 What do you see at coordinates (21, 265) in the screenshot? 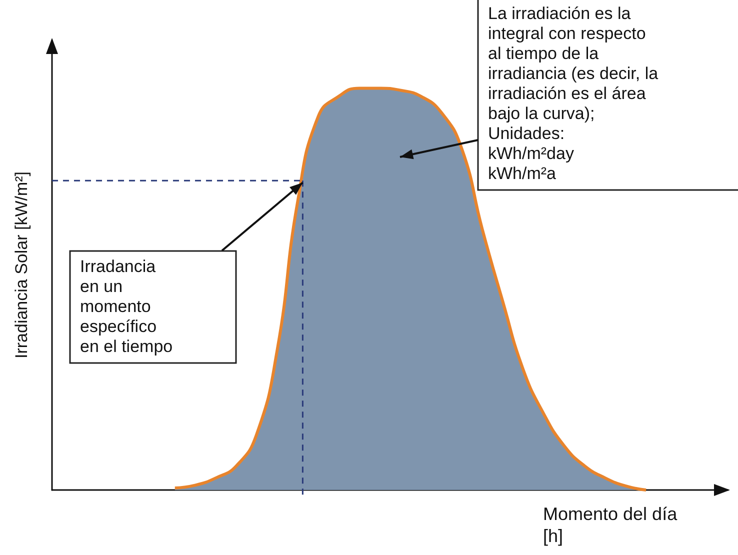
I see `y-axis-title: Irradiancia Solar [kW/m²]` at bounding box center [21, 265].